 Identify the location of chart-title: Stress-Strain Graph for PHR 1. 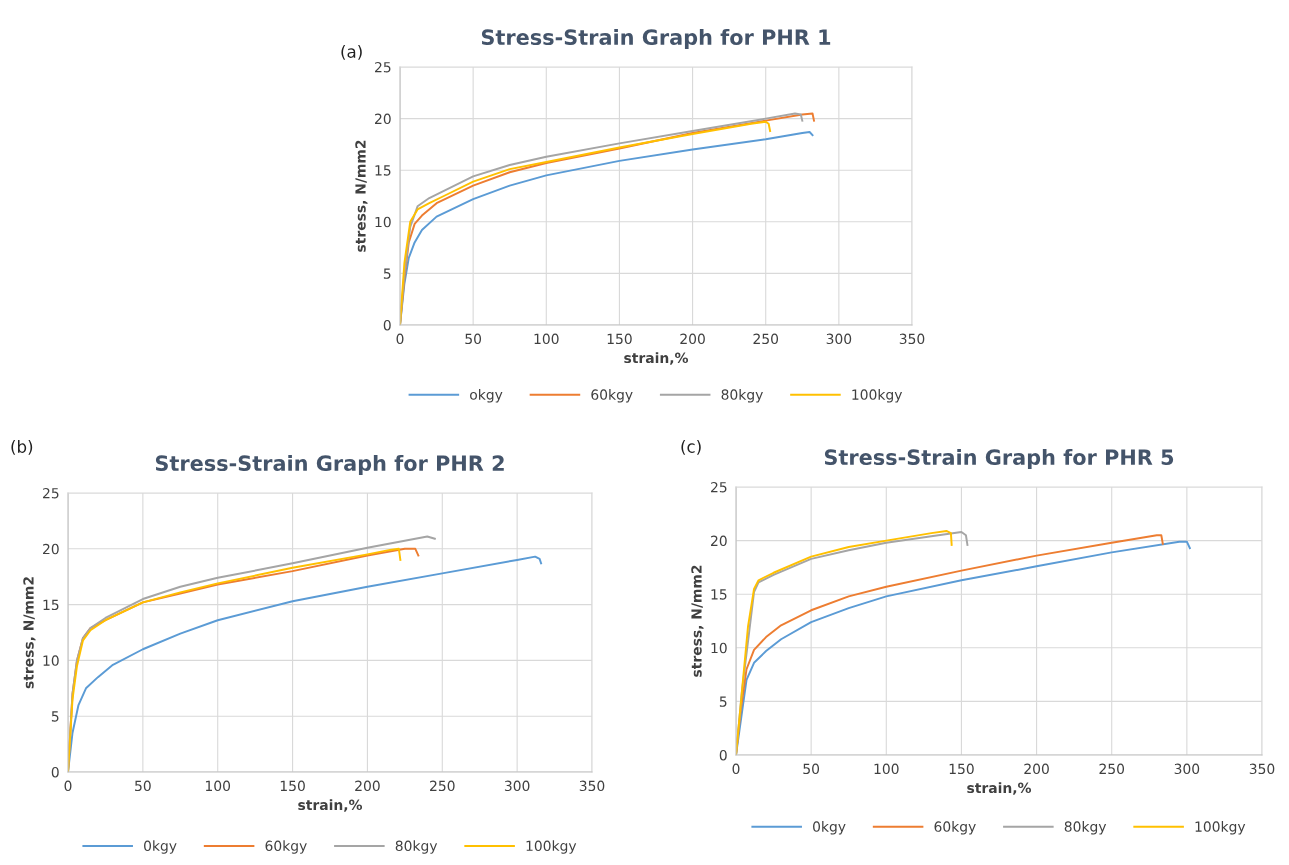
(656, 39).